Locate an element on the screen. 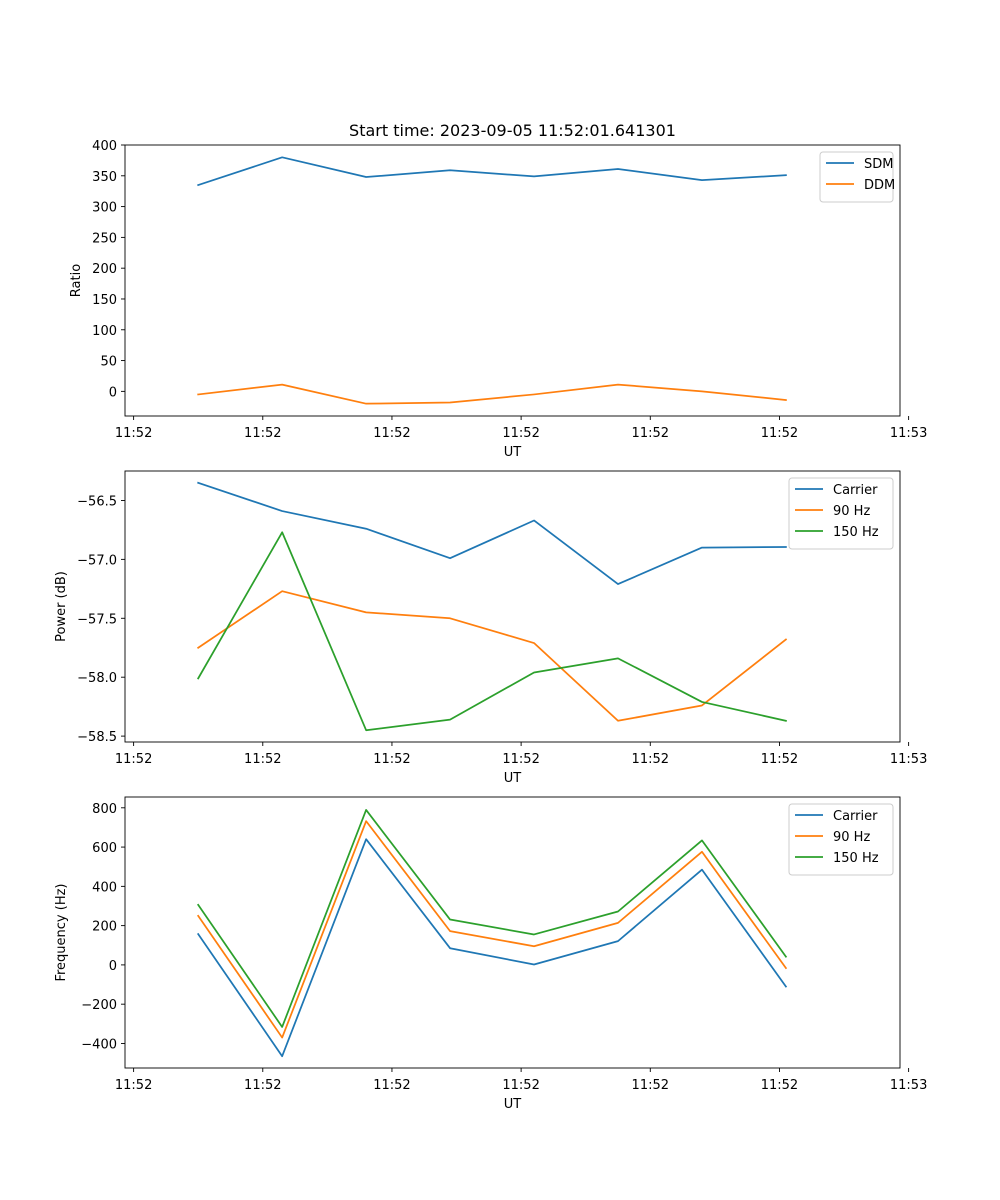 The image size is (1000, 1200). power-y-tick-label: −57.5 is located at coordinates (97, 619).